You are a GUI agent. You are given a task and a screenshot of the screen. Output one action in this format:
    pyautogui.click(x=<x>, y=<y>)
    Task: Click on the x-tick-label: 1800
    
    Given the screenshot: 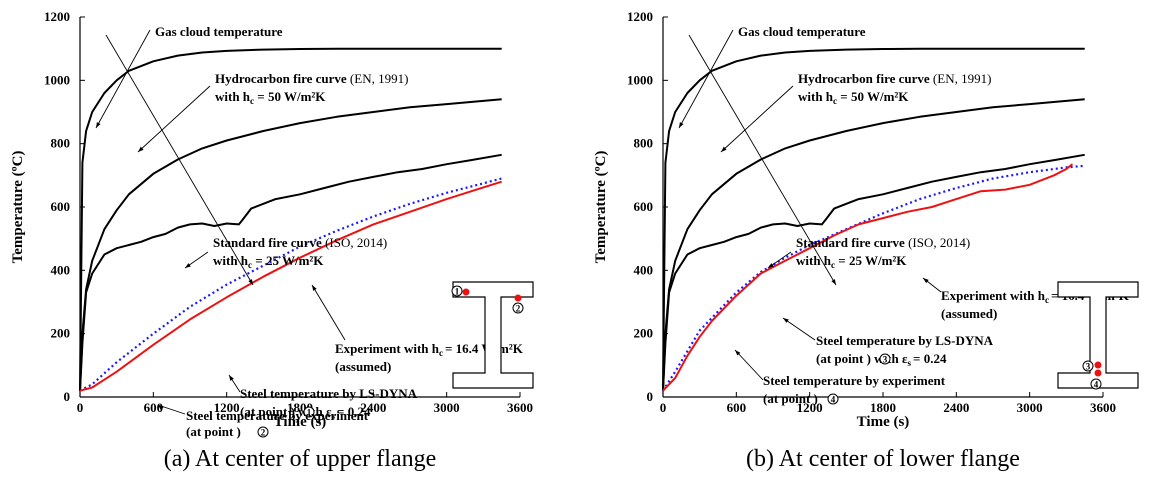 What is the action you would take?
    pyautogui.click(x=883, y=407)
    